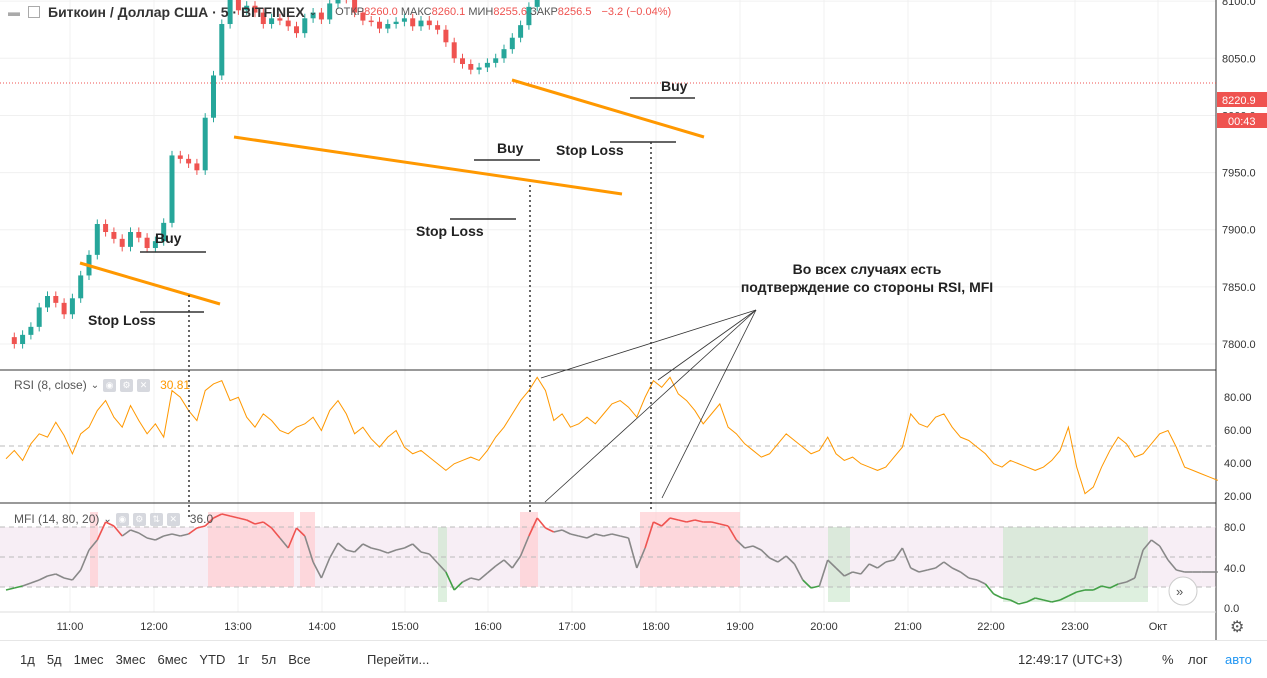 This screenshot has width=1267, height=678. Describe the element at coordinates (201, 519) in the screenshot. I see `mfi-value: 36.0` at that location.